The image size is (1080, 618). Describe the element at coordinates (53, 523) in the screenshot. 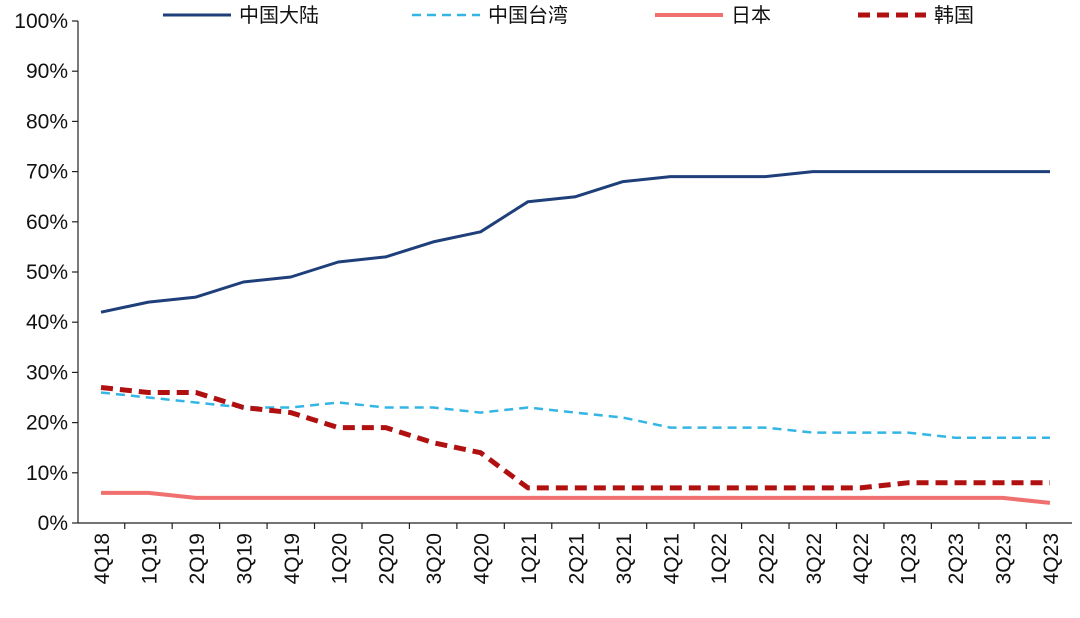

I see `y-tick-label: 0%` at that location.